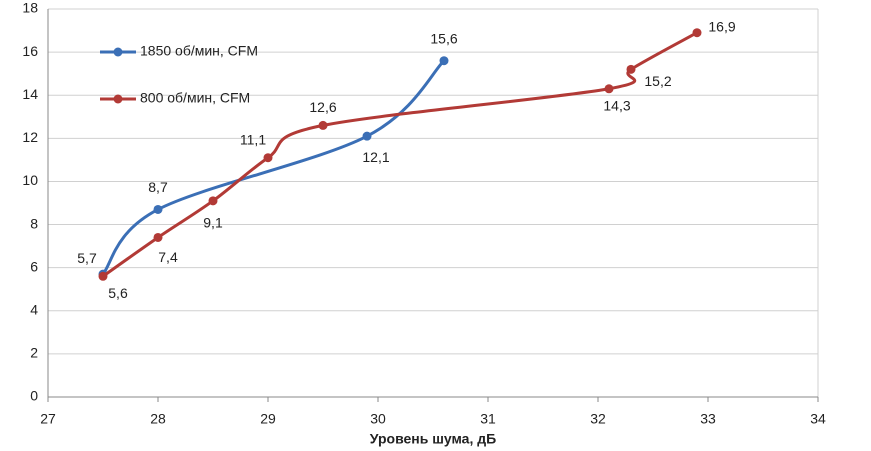 The height and width of the screenshot is (451, 871). I want to click on legend-label: 1850 об/мин, CFM, so click(199, 51).